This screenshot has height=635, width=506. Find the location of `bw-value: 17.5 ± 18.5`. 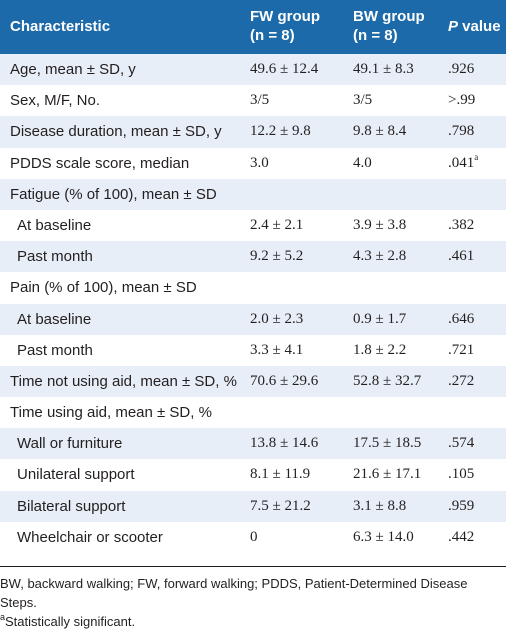

bw-value: 17.5 ± 18.5 is located at coordinates (387, 443).